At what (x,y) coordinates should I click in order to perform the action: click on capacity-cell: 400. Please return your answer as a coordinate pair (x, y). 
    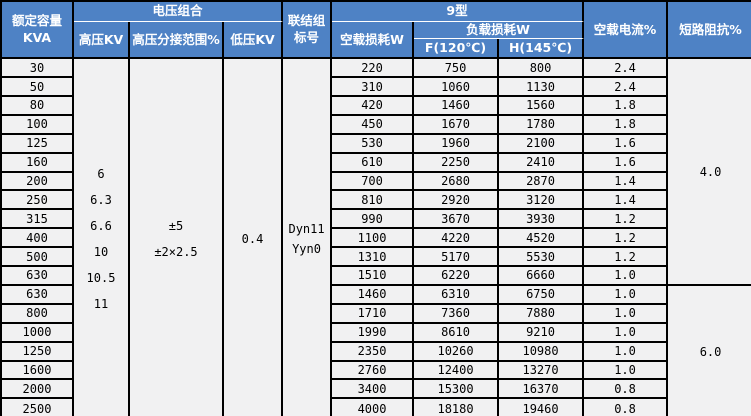
    Looking at the image, I should click on (38, 239).